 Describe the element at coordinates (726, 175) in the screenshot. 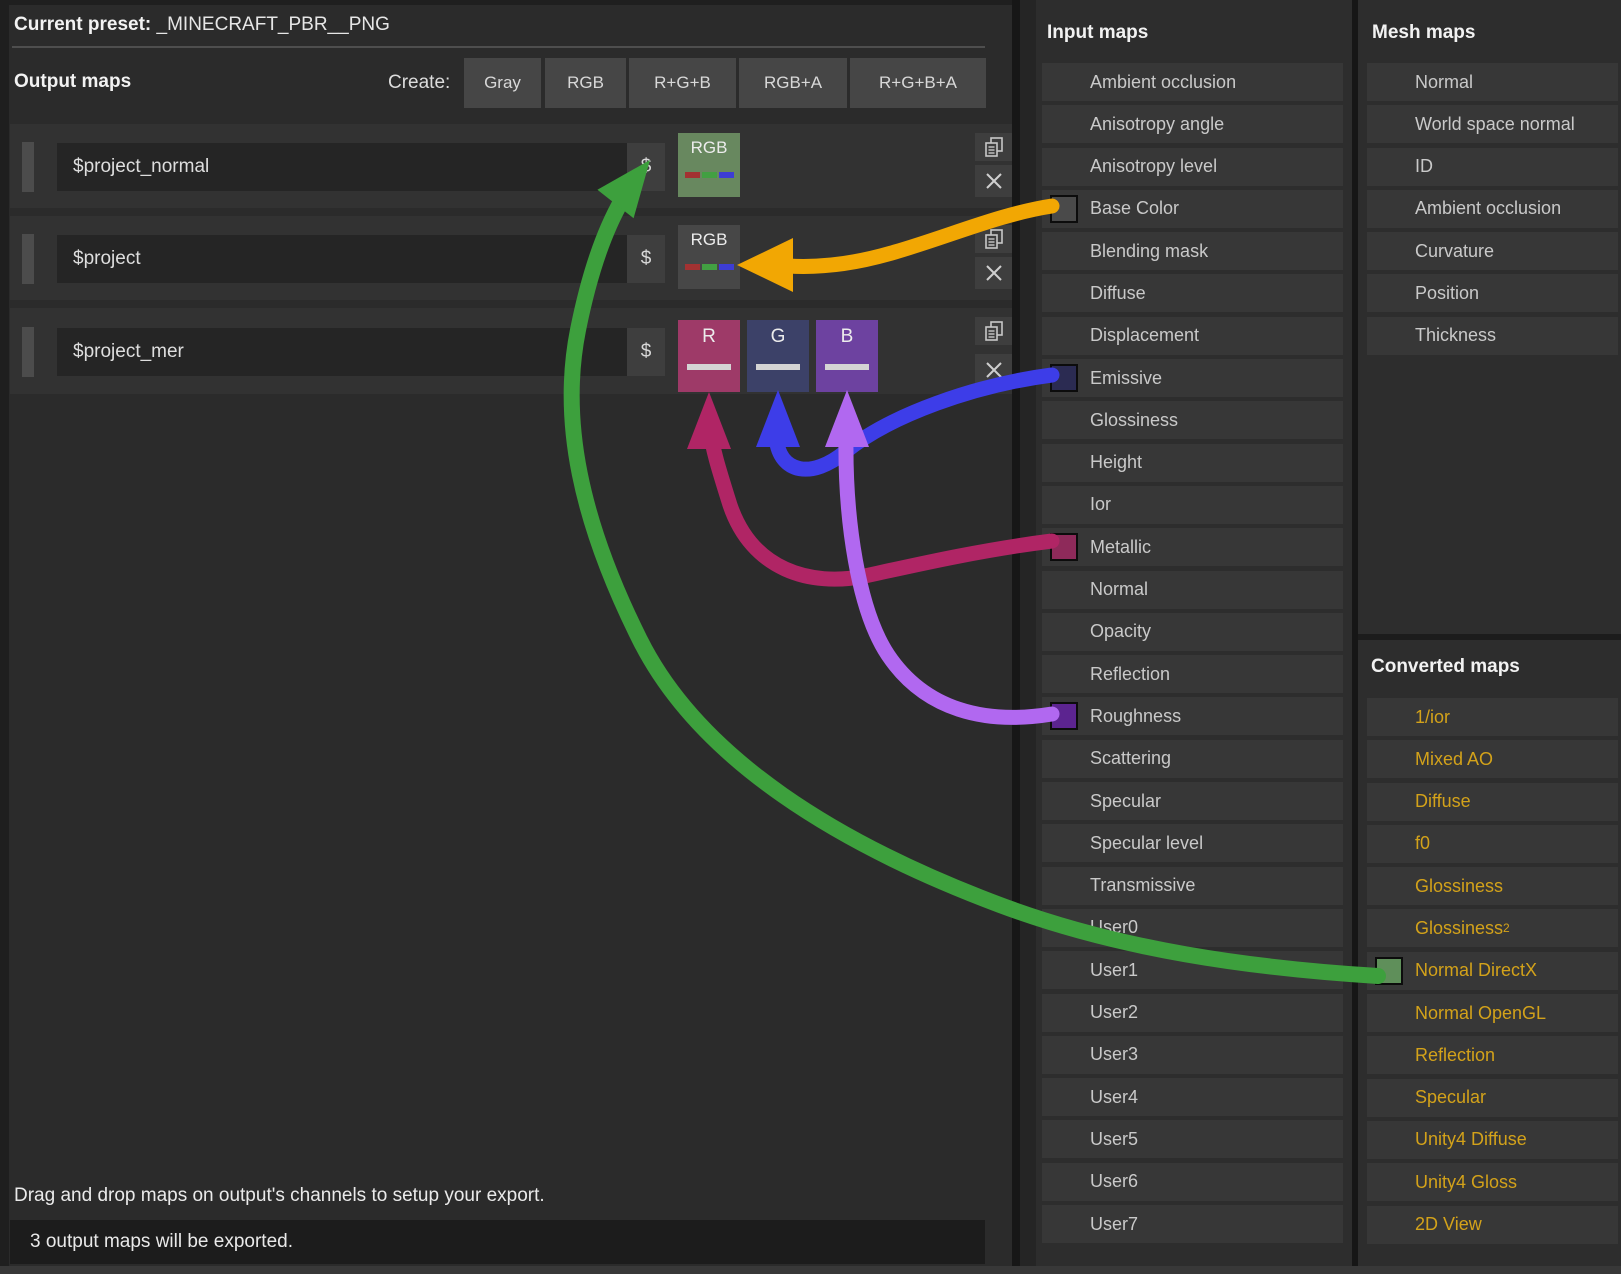

I see `blue-chip` at that location.